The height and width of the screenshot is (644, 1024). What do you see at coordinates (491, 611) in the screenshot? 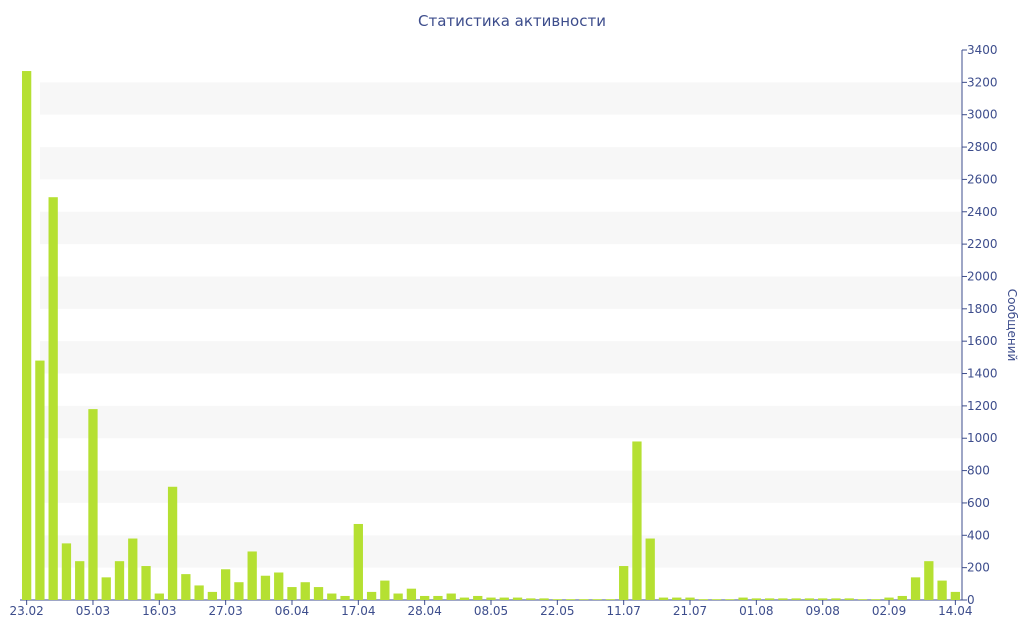
I see `x-tick-label: 08.05` at bounding box center [491, 611].